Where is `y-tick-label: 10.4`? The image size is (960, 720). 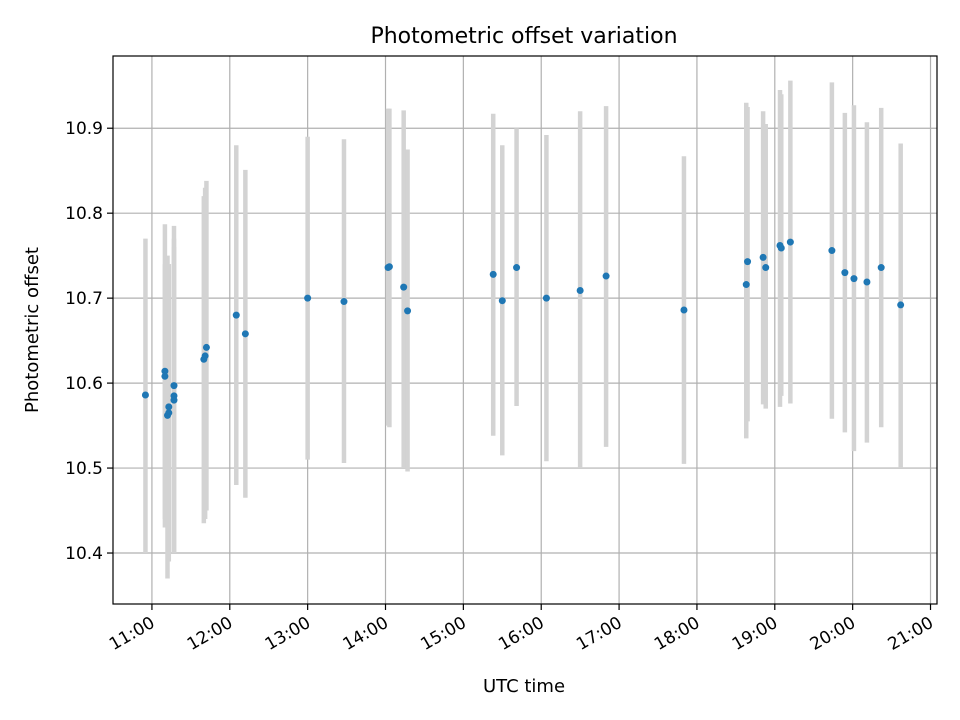
y-tick-label: 10.4 is located at coordinates (84, 554).